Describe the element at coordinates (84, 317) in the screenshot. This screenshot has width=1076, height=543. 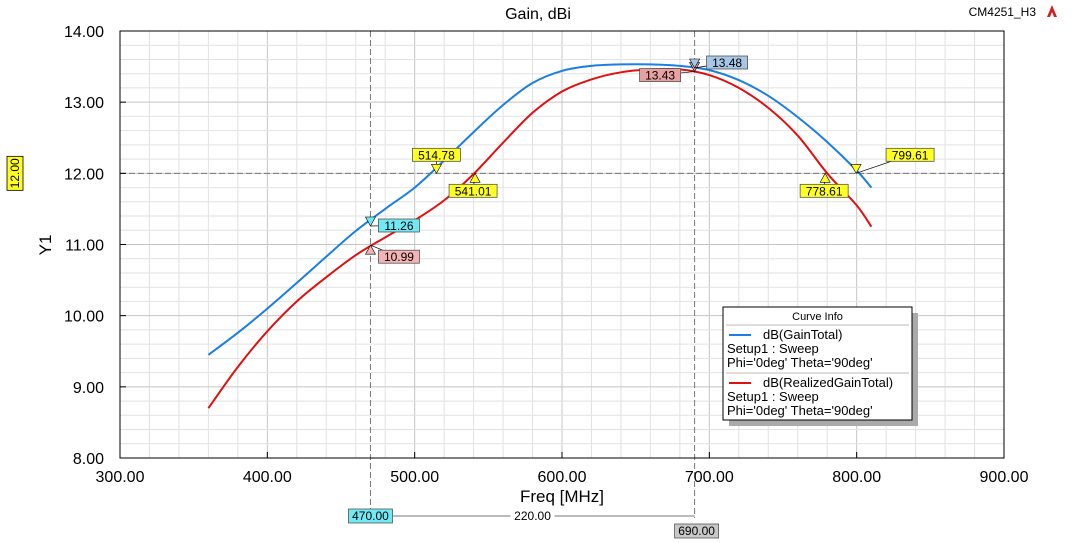
I see `y-tick-label: 10.00` at that location.